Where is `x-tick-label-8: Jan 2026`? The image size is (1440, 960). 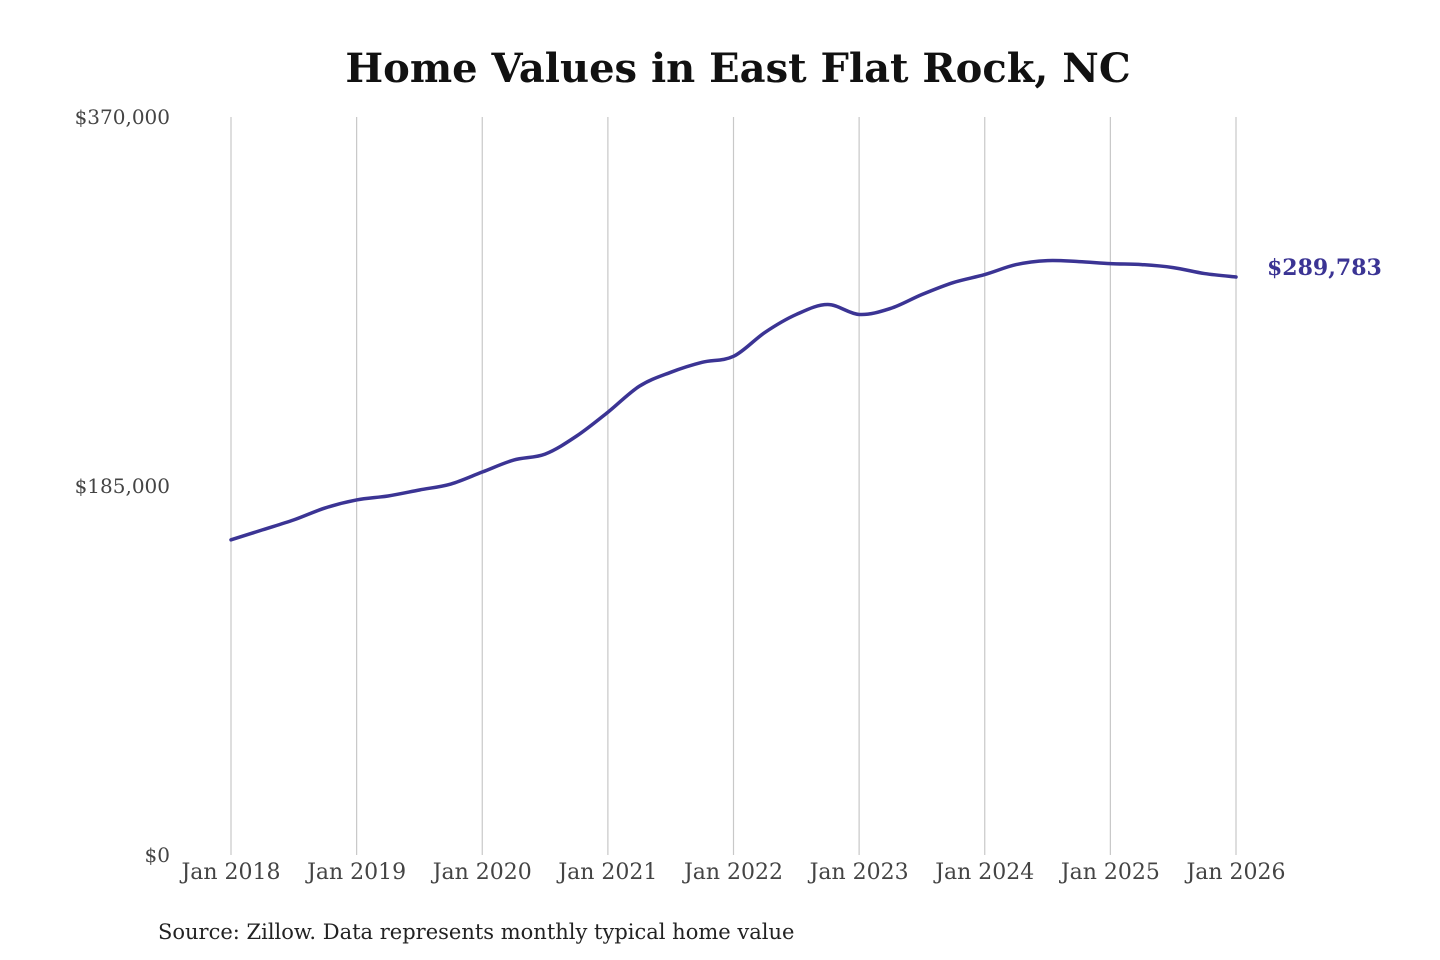
x-tick-label-8: Jan 2026 is located at coordinates (1234, 872).